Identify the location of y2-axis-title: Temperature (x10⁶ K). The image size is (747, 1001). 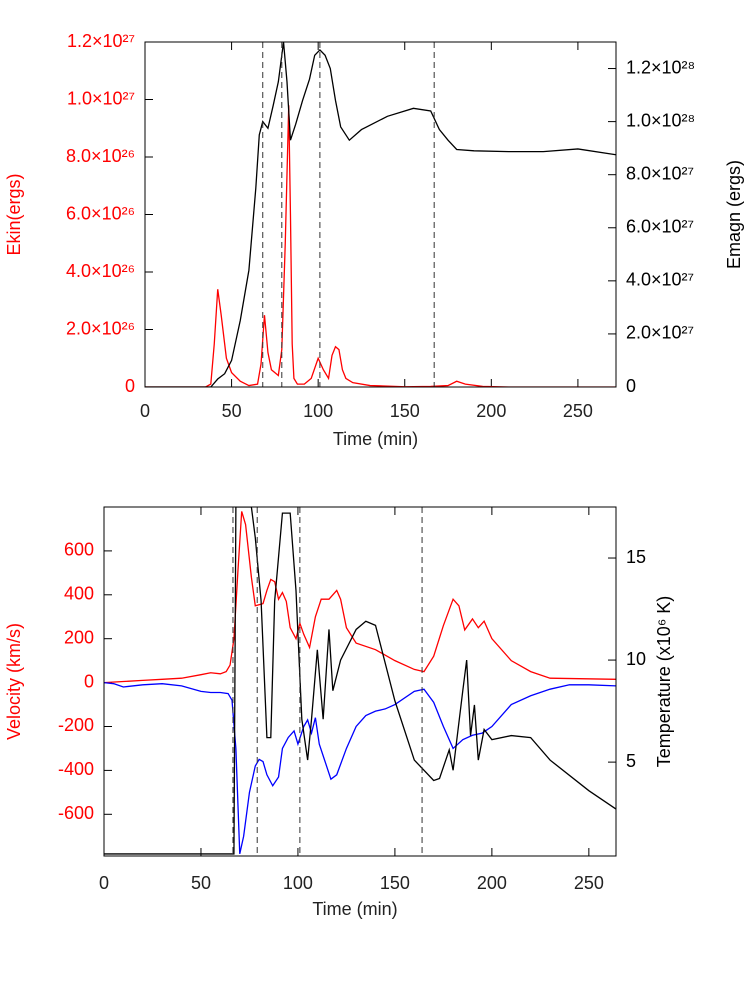
(664, 681).